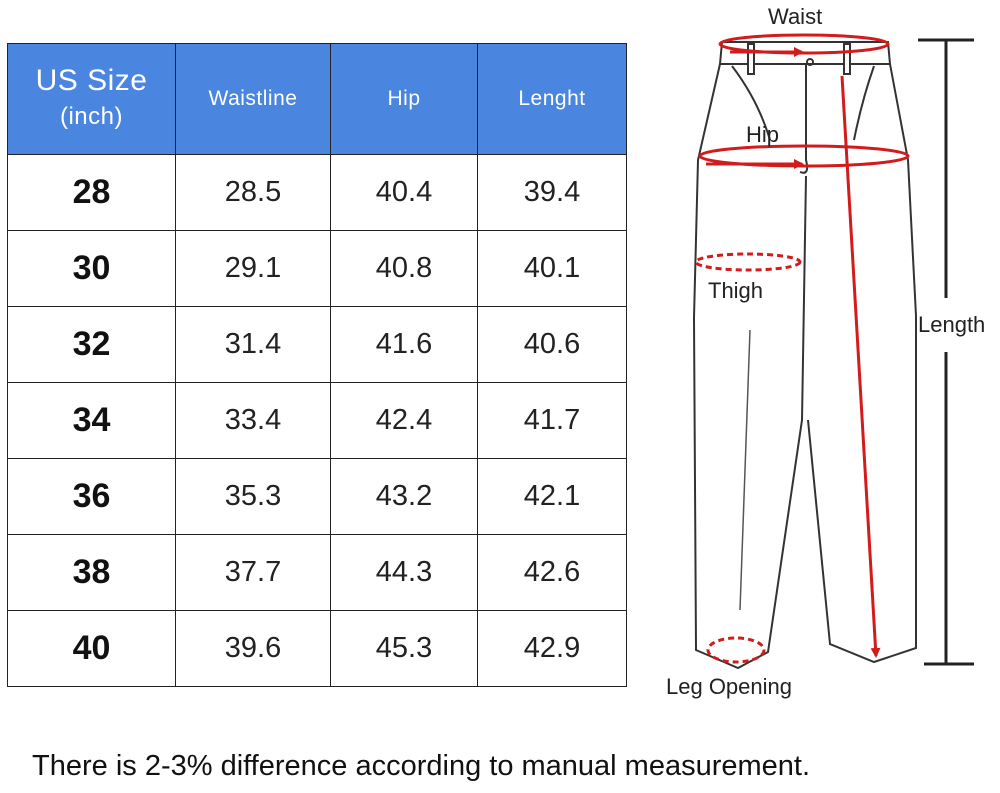 The width and height of the screenshot is (1000, 793). Describe the element at coordinates (552, 496) in the screenshot. I see `length-cell: 42.1` at that location.